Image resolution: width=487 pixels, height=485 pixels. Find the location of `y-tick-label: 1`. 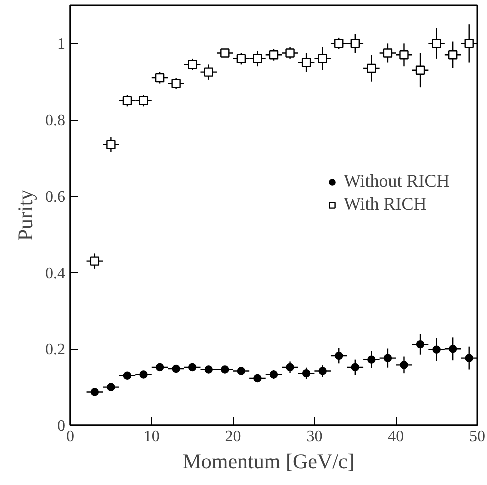

y-tick-label: 1 is located at coordinates (62, 45).